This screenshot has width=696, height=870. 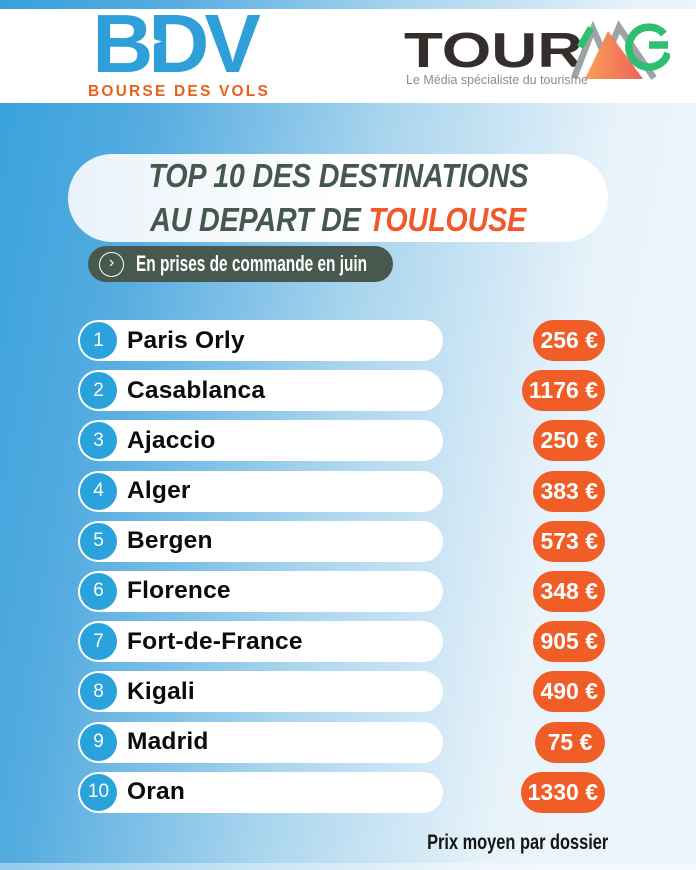 I want to click on list-item: 10 Oran 1330 €, so click(x=341, y=792).